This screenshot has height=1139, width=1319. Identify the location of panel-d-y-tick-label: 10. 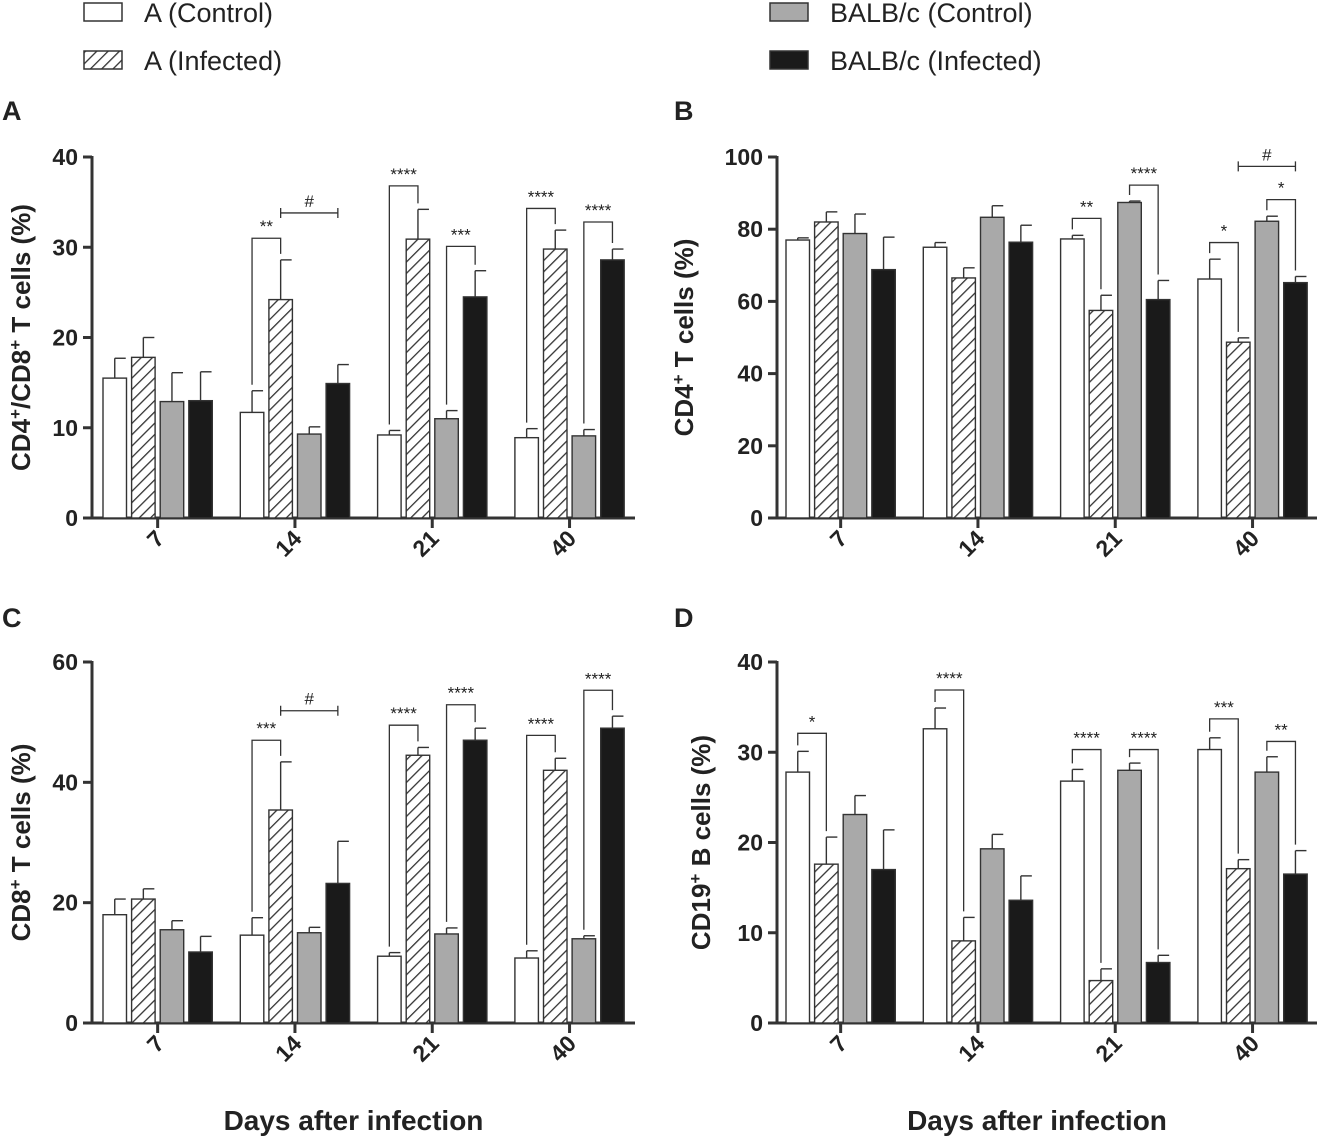
(750, 933).